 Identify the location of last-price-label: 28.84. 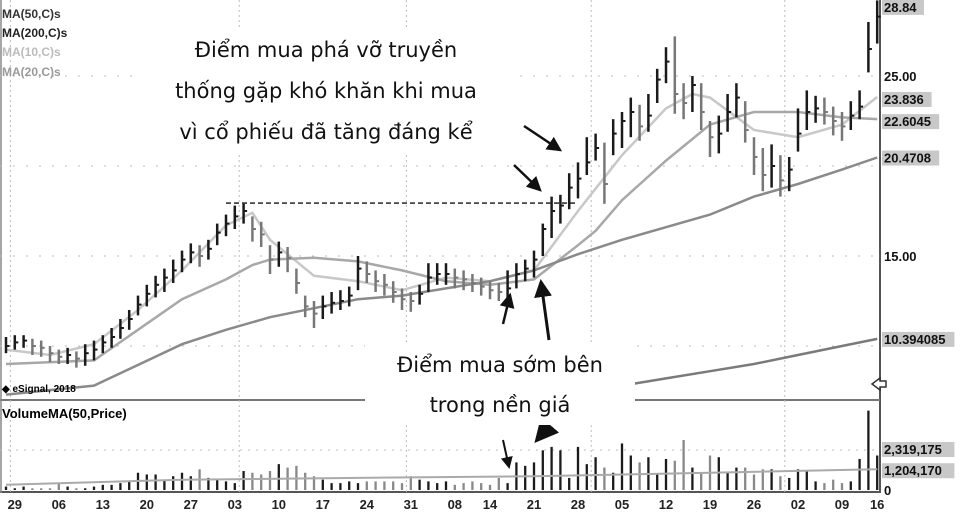
(900, 7).